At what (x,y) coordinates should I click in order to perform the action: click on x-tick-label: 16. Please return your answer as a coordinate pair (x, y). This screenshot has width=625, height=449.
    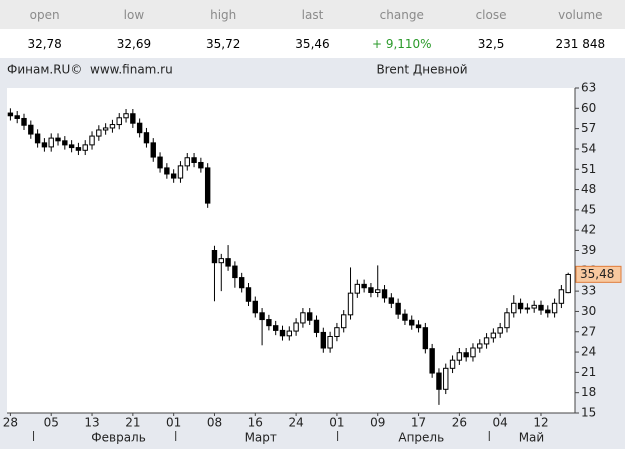
    Looking at the image, I should click on (255, 423).